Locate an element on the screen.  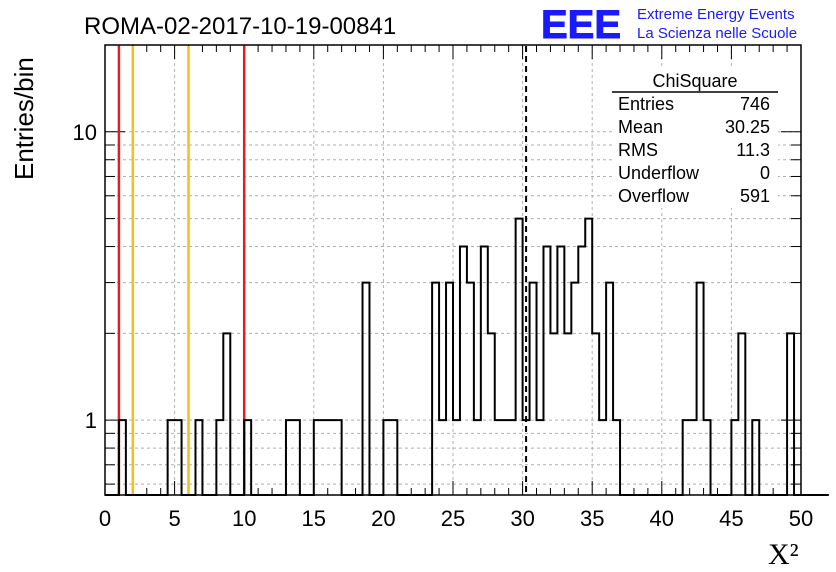
stats-row-value: 0 is located at coordinates (765, 173).